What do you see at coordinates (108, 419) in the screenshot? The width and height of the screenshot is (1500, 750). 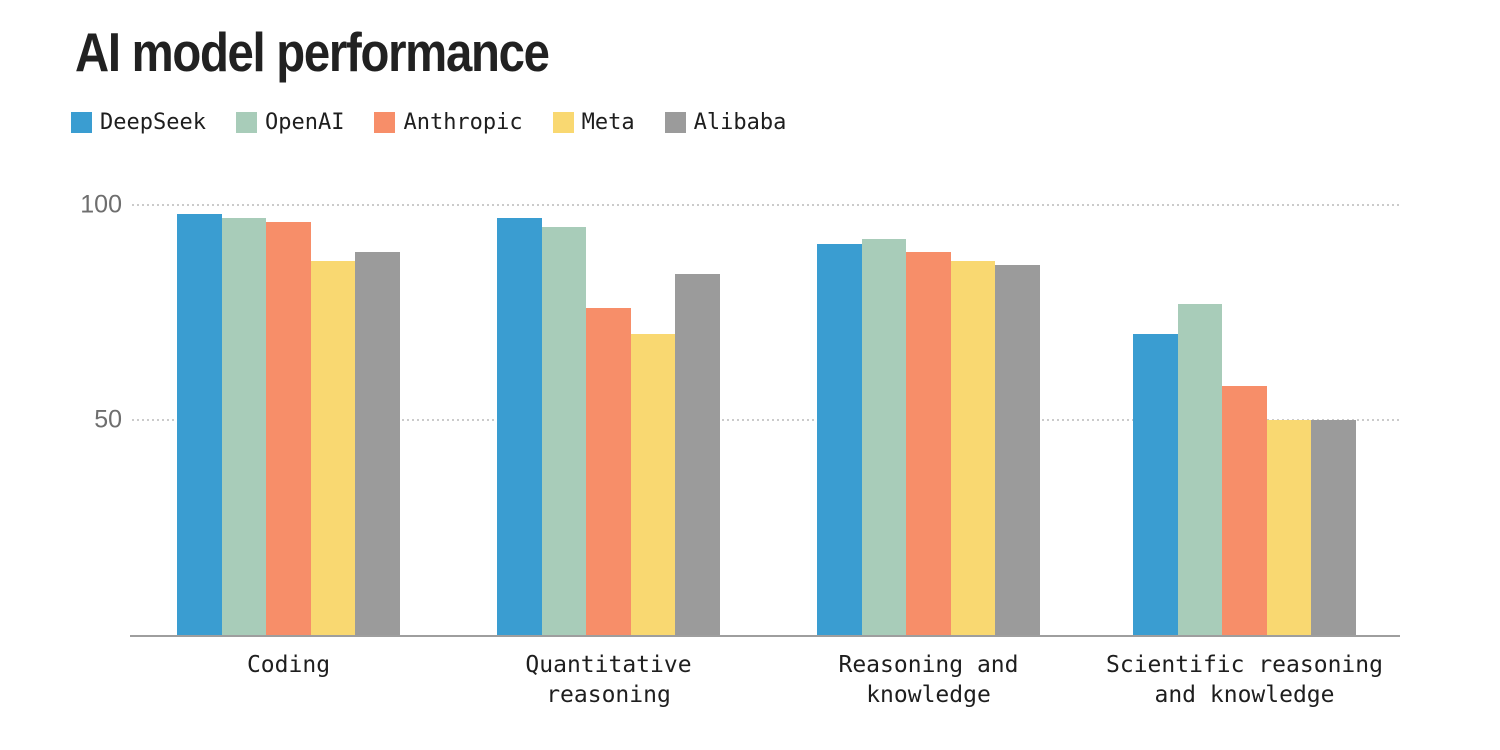 I see `y-tick-label: 50` at bounding box center [108, 419].